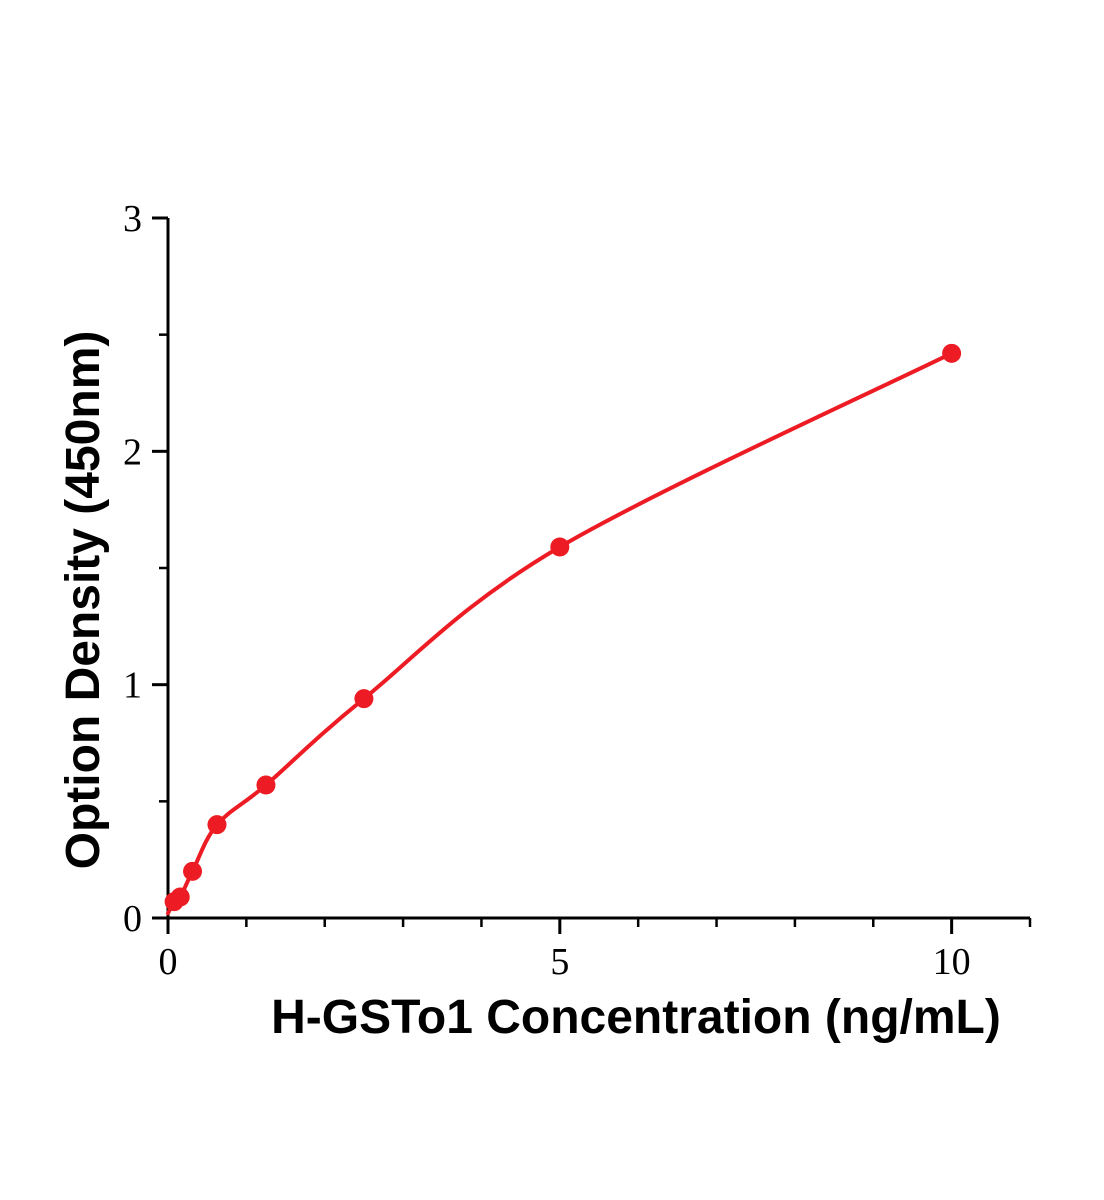 The width and height of the screenshot is (1104, 1200). What do you see at coordinates (132, 686) in the screenshot?
I see `y-tick-label: 1` at bounding box center [132, 686].